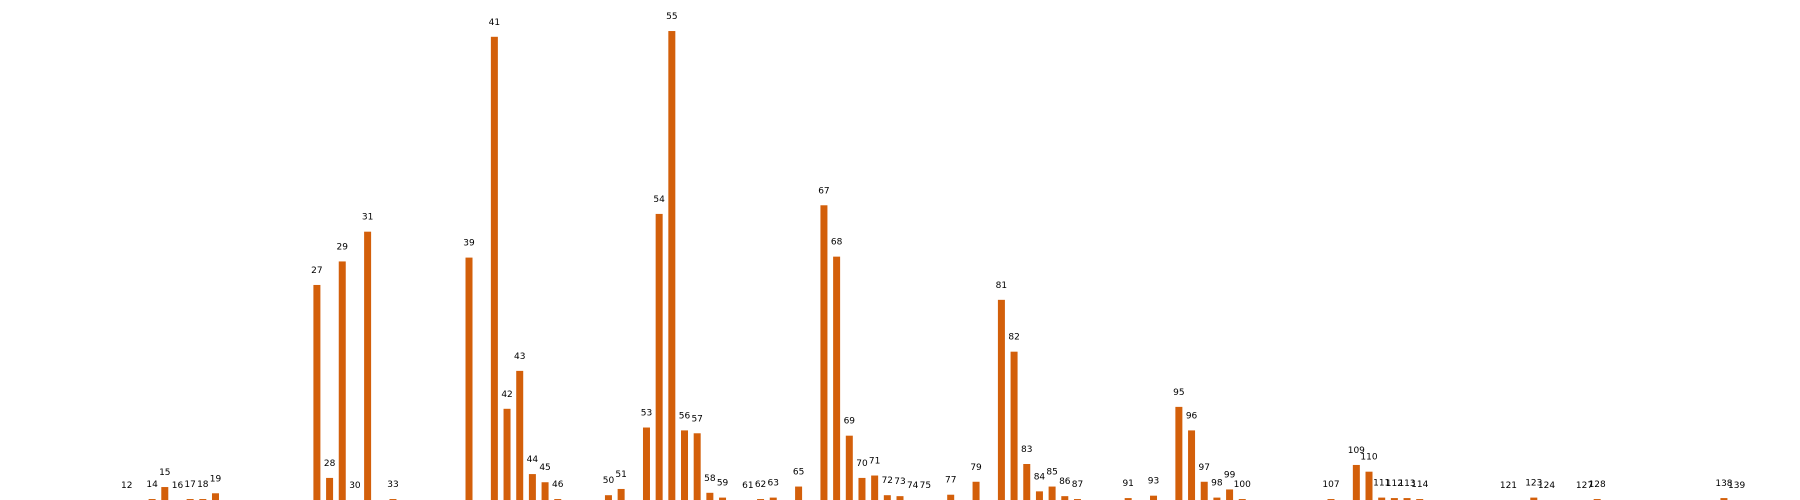 This screenshot has width=1800, height=500. What do you see at coordinates (950, 481) in the screenshot?
I see `bar-label-77: 77` at bounding box center [950, 481].